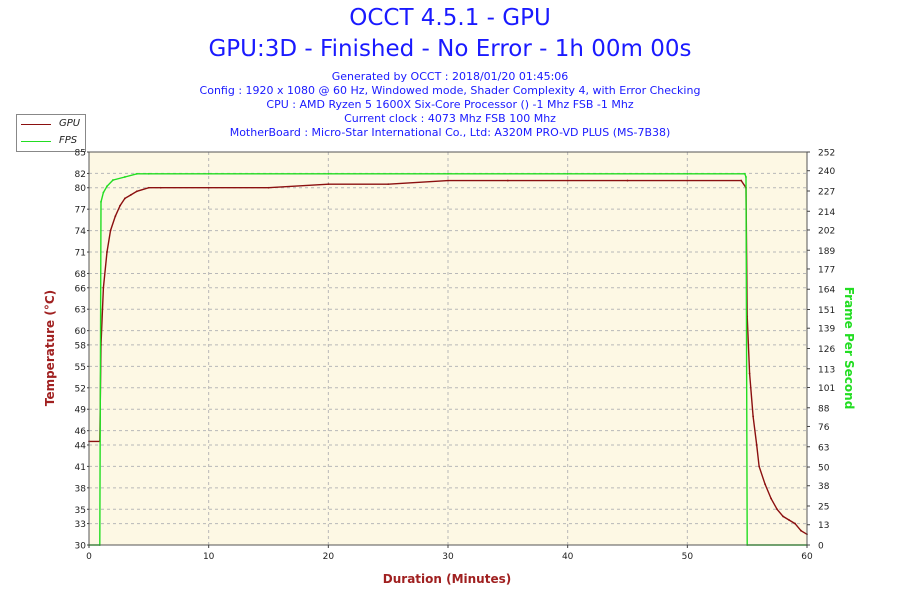  Describe the element at coordinates (568, 557) in the screenshot. I see `x-tick-label: 40` at that location.